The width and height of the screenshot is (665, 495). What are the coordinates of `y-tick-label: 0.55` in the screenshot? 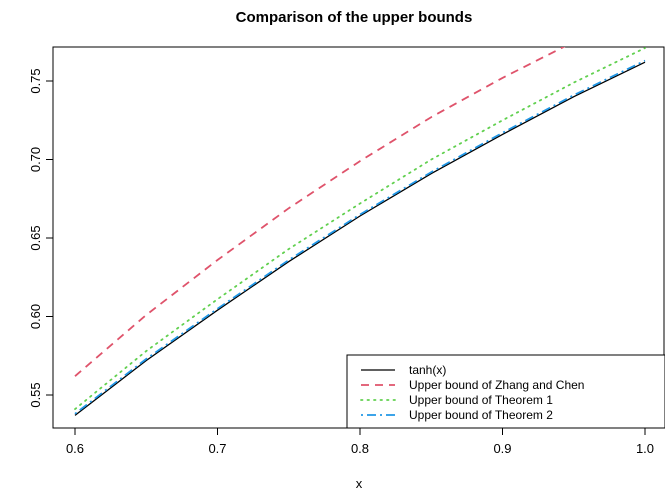 It's located at (35, 394).